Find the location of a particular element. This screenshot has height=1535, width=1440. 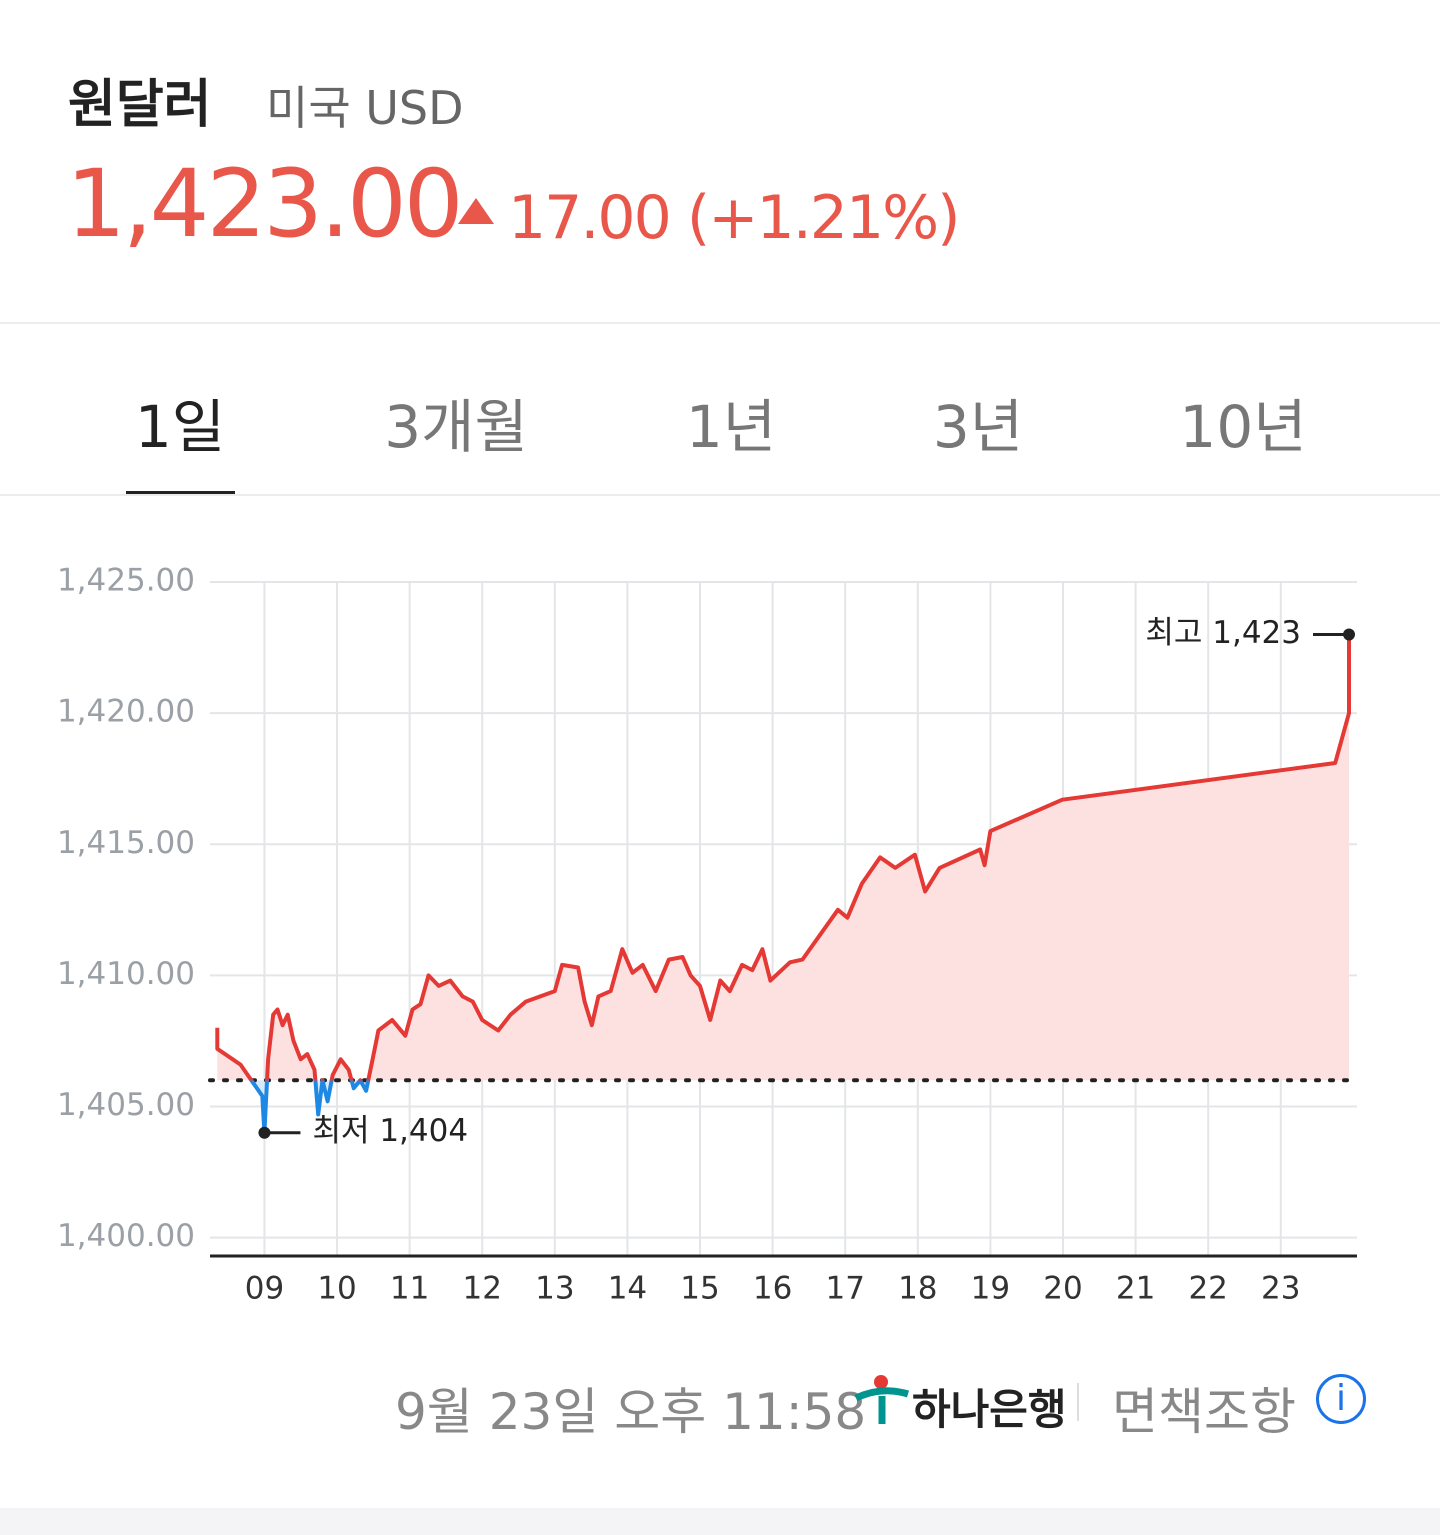

y-tick-label: 1,410.00 is located at coordinates (126, 974).